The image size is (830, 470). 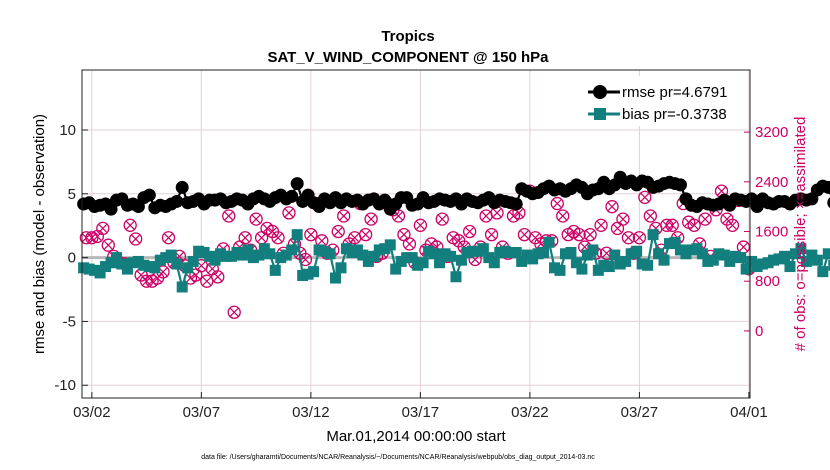 What do you see at coordinates (69, 321) in the screenshot?
I see `y-tick-label: -5` at bounding box center [69, 321].